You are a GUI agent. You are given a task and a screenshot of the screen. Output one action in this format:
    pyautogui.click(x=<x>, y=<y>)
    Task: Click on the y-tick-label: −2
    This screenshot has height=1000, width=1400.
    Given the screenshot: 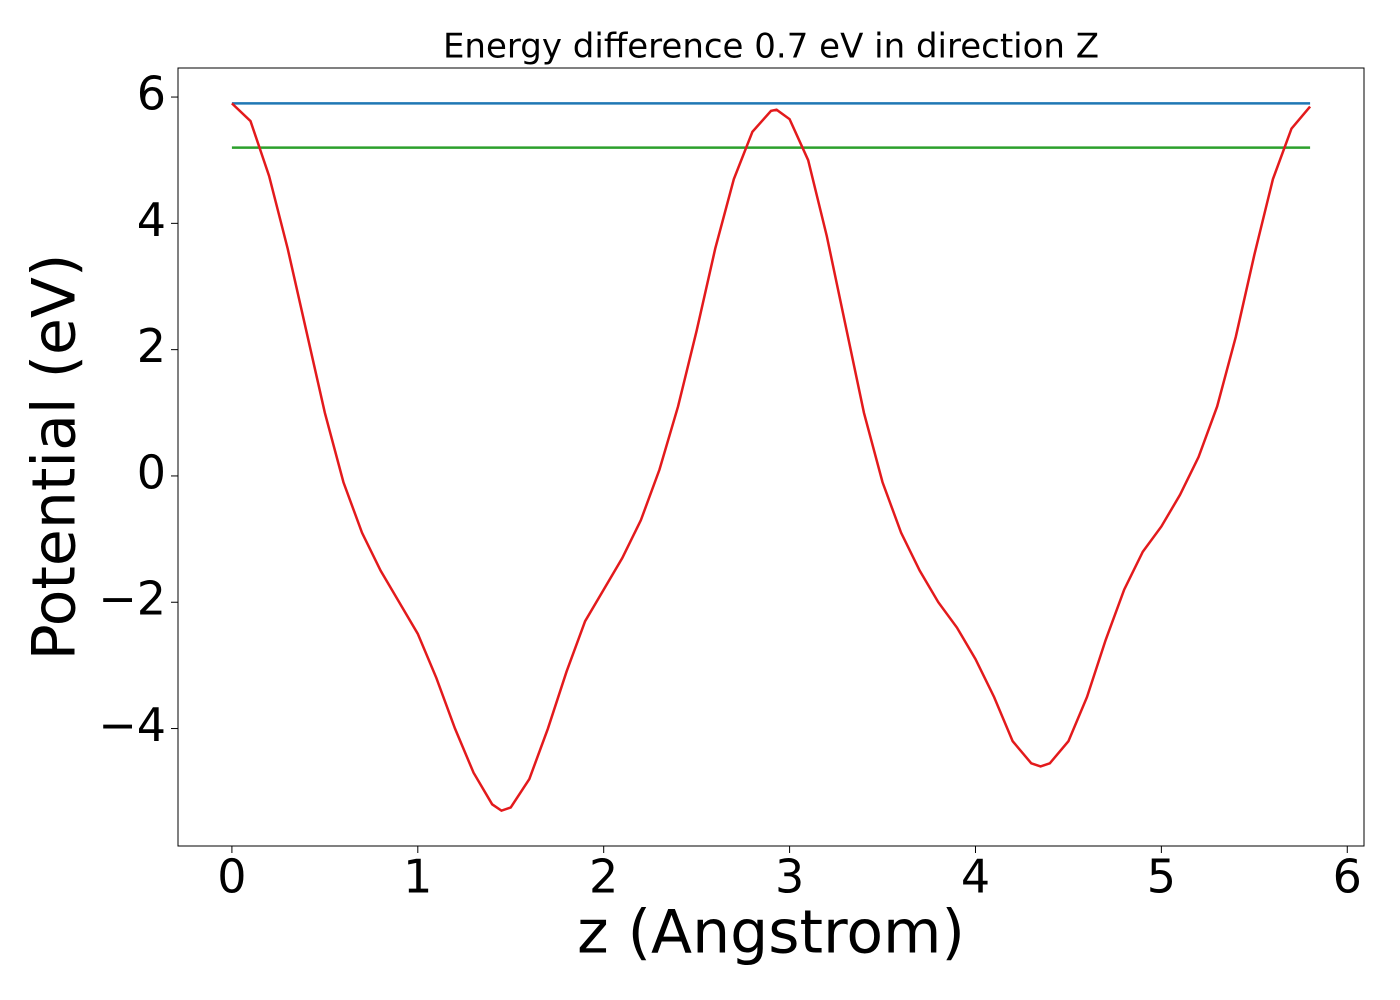 What is the action you would take?
    pyautogui.click(x=132, y=599)
    